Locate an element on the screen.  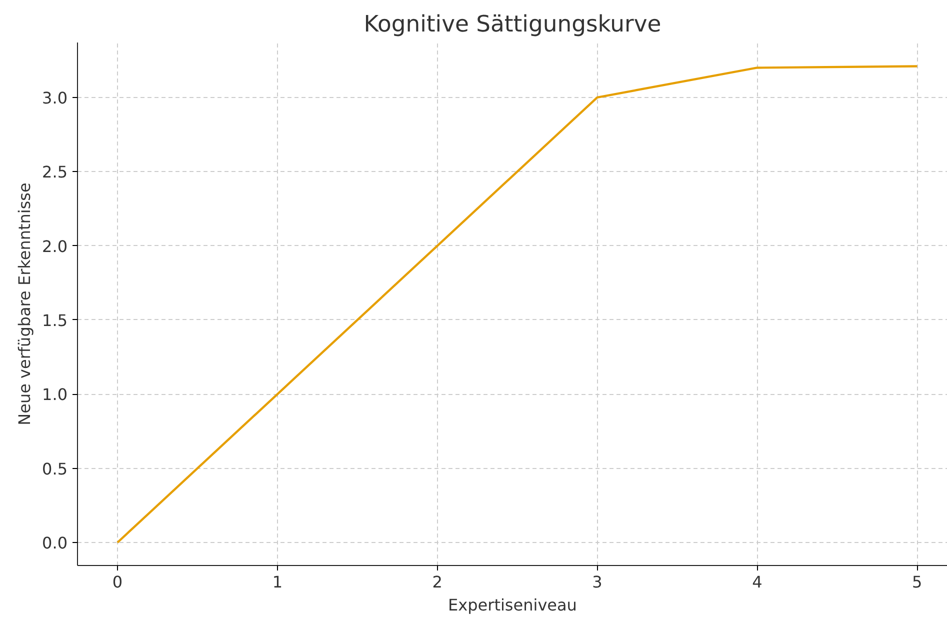
y-tick-label: 0.5 is located at coordinates (55, 468).